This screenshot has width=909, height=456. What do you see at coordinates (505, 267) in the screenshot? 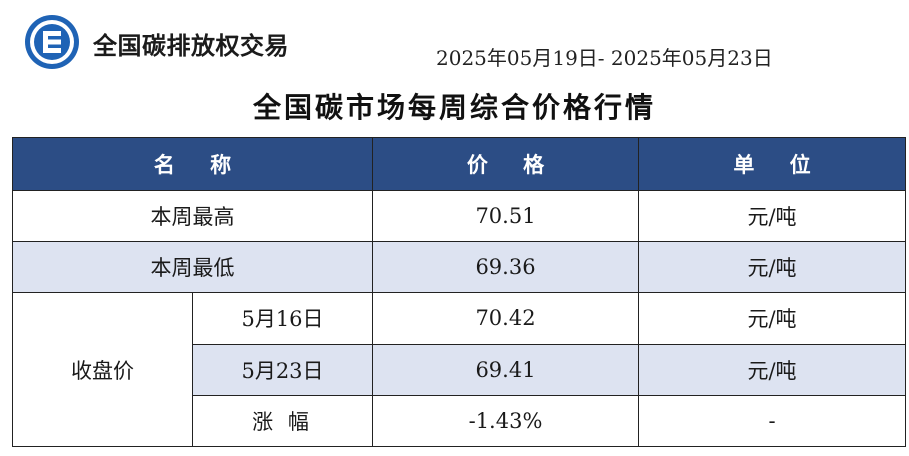
I see `price-weekly-low: 69.36` at bounding box center [505, 267].